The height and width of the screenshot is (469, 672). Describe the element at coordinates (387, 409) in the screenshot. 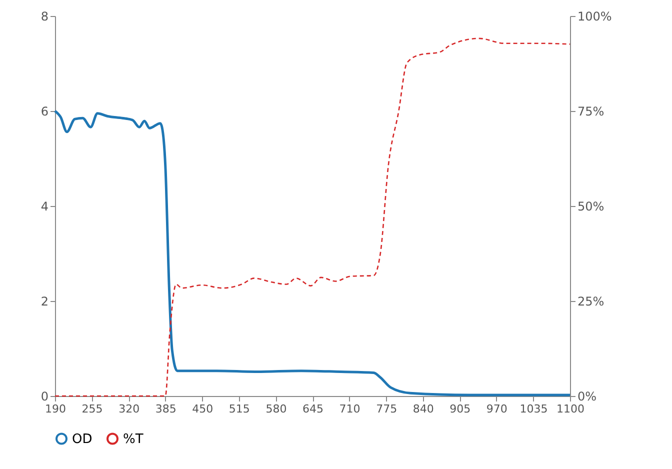

I see `x-tick-label: 775` at that location.